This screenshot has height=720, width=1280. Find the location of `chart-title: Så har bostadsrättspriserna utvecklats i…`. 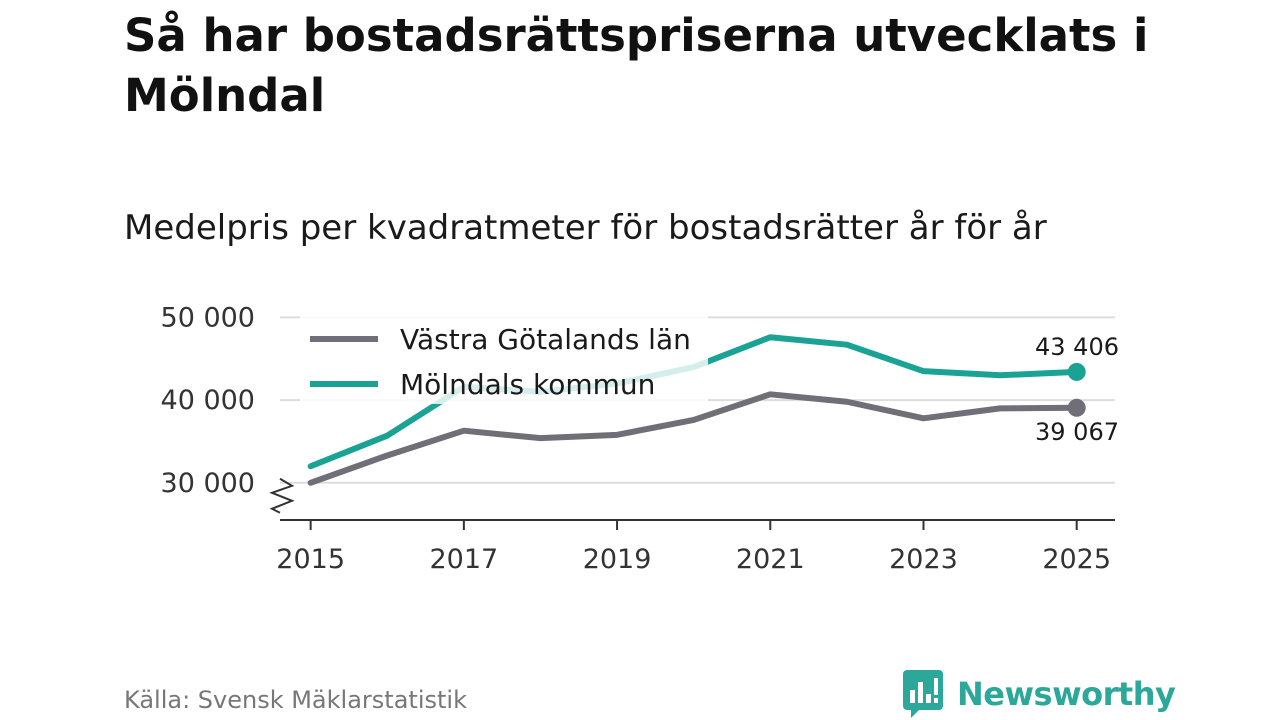

chart-title: Så har bostadsrättspriserna utvecklats i… is located at coordinates (636, 65).